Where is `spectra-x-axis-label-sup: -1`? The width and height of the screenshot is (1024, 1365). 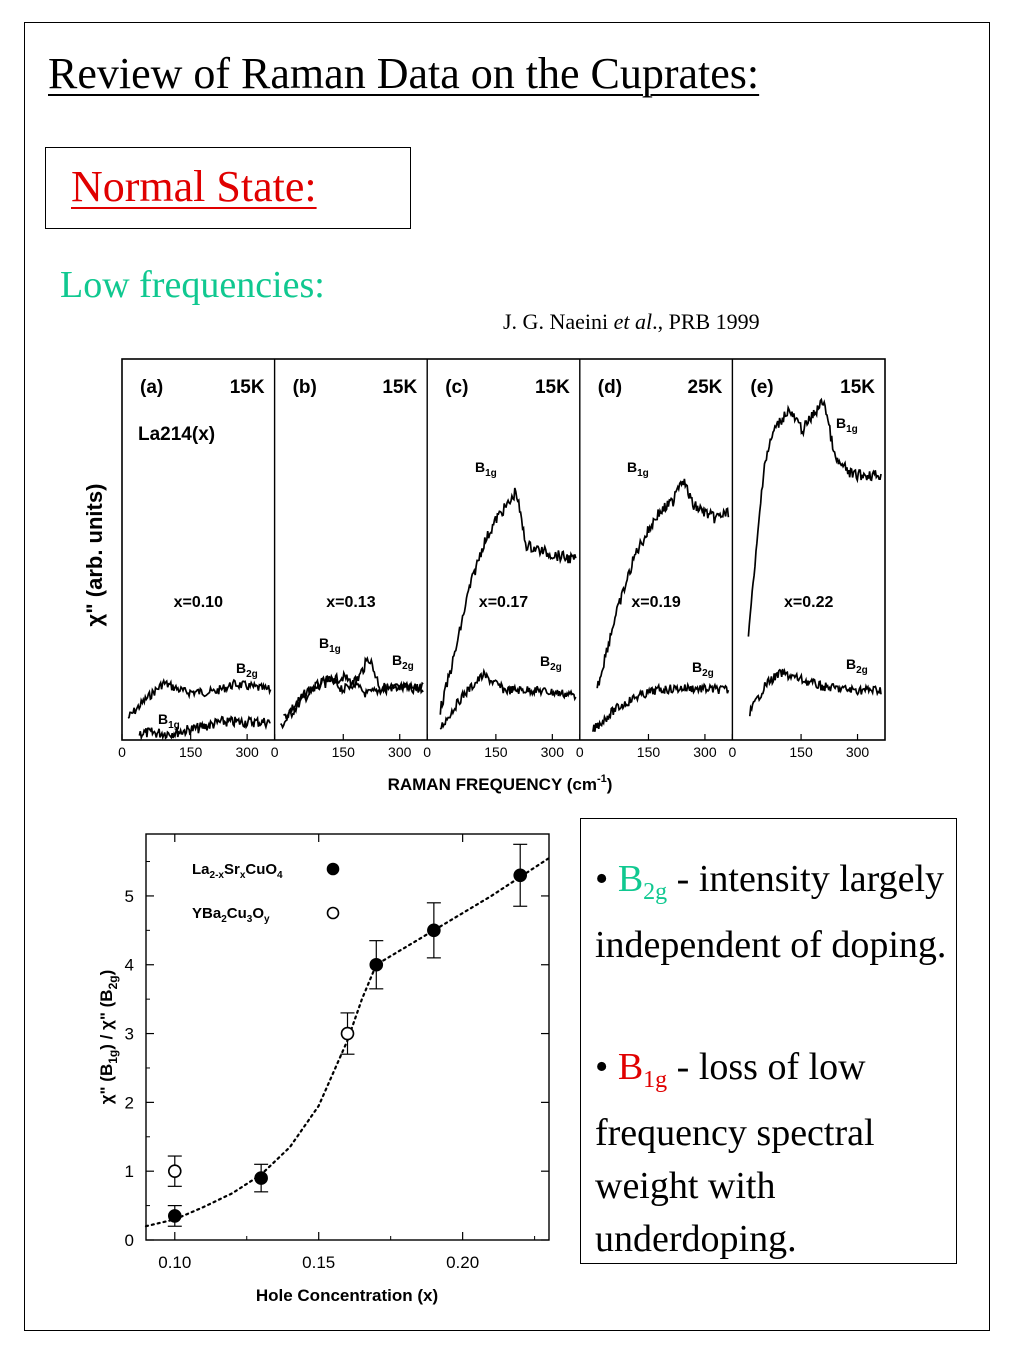
spectra-x-axis-label-sup: -1 is located at coordinates (602, 779).